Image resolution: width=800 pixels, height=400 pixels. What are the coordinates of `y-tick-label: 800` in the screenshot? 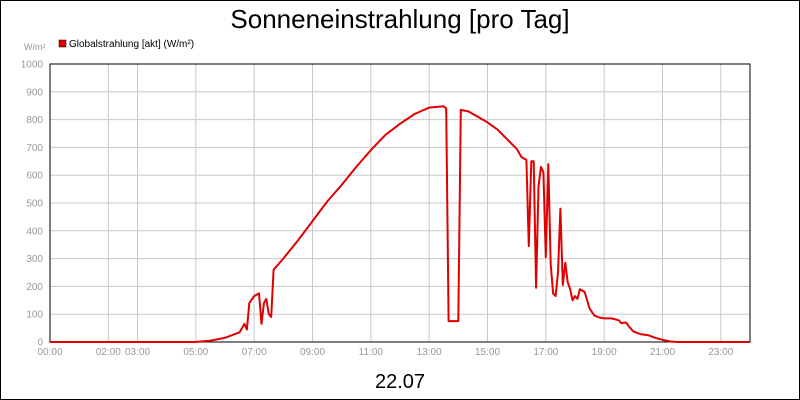 It's located at (34, 120).